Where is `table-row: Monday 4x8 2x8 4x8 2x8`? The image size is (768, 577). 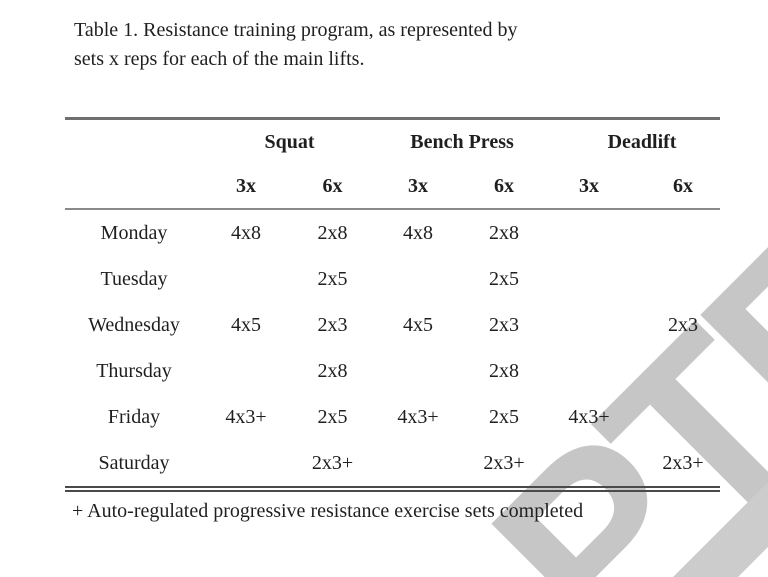 table-row: Monday 4x8 2x8 4x8 2x8 is located at coordinates (392, 232).